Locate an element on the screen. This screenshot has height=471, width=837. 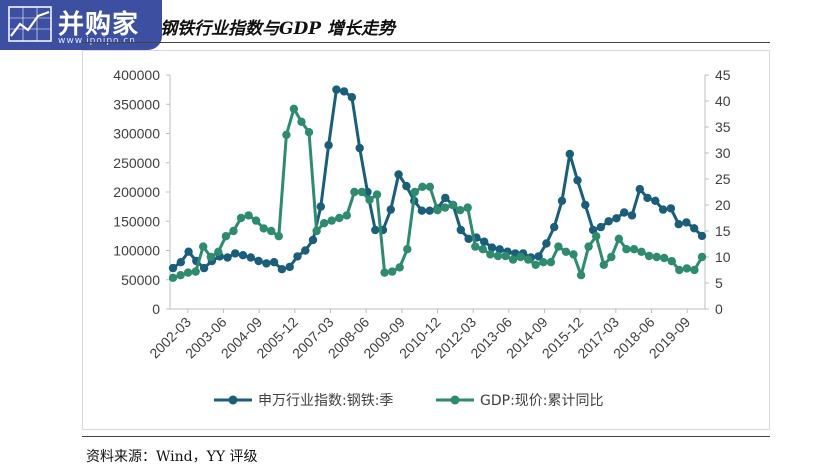
y-right-tick-label: 40 is located at coordinates (723, 101).